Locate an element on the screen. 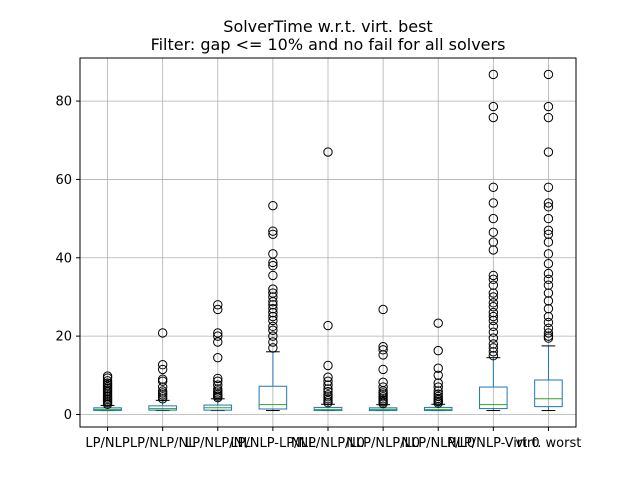 The height and width of the screenshot is (480, 640). chart-title: SolverTime w.r.t. virt. best is located at coordinates (327, 26).